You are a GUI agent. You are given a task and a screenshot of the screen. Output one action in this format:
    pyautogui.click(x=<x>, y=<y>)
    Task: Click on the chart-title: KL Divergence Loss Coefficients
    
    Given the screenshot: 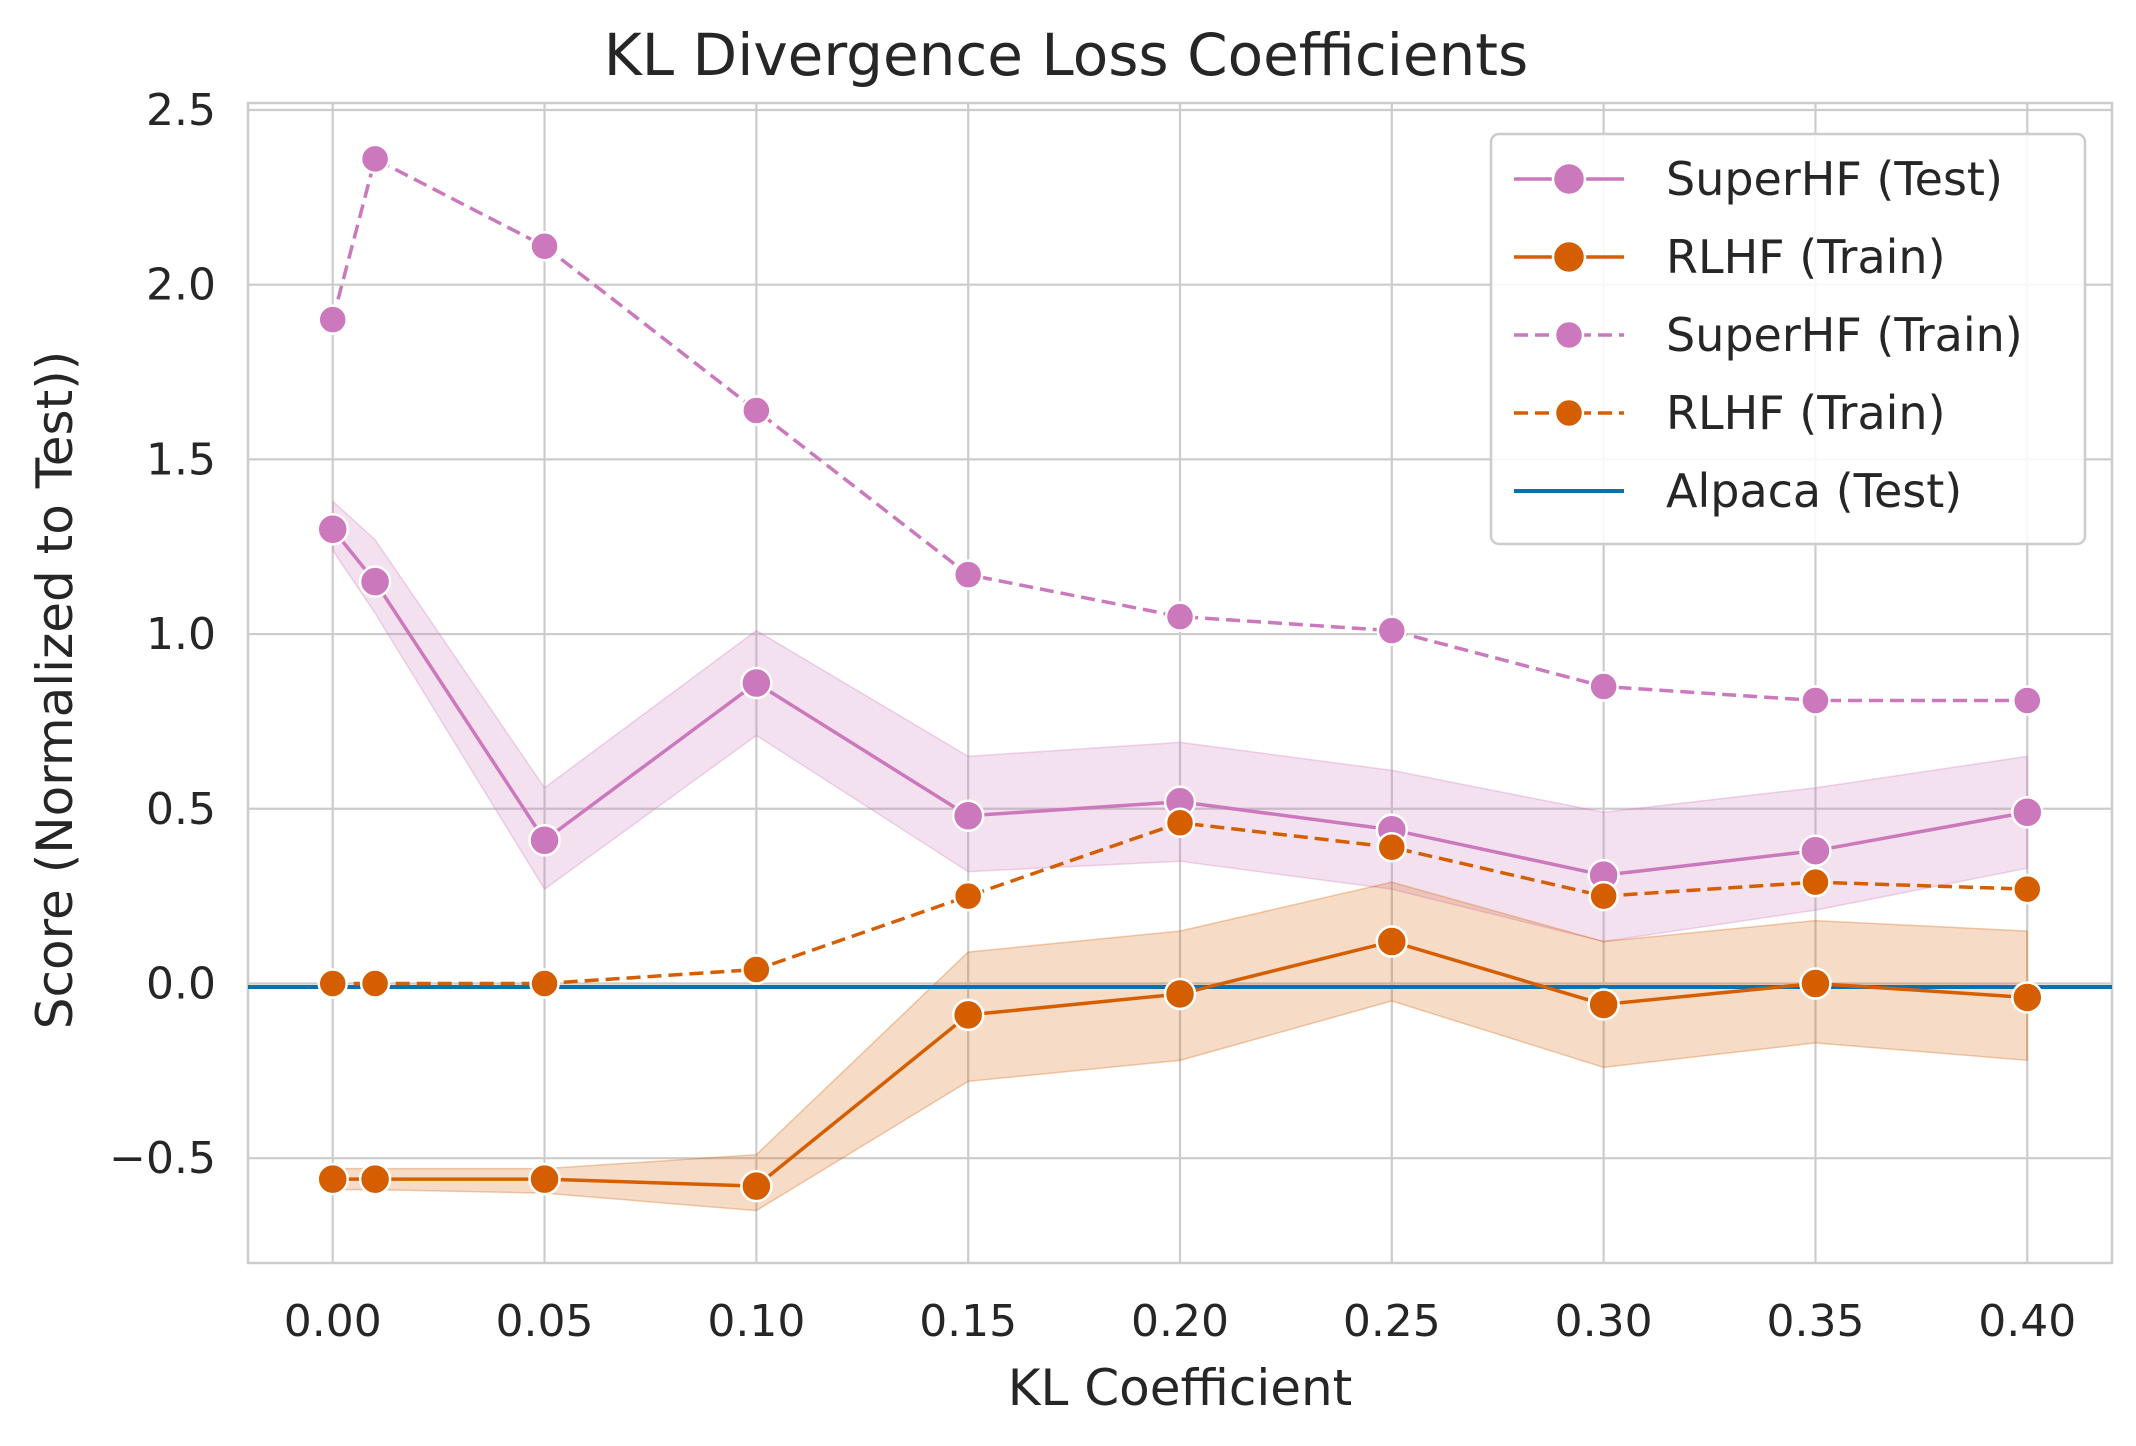 What is the action you would take?
    pyautogui.click(x=1066, y=55)
    